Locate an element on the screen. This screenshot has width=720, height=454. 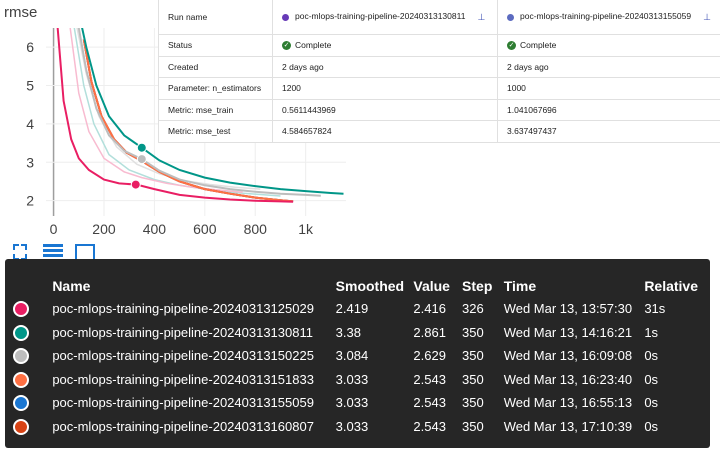
compare-row-label: Status is located at coordinates (215, 45).